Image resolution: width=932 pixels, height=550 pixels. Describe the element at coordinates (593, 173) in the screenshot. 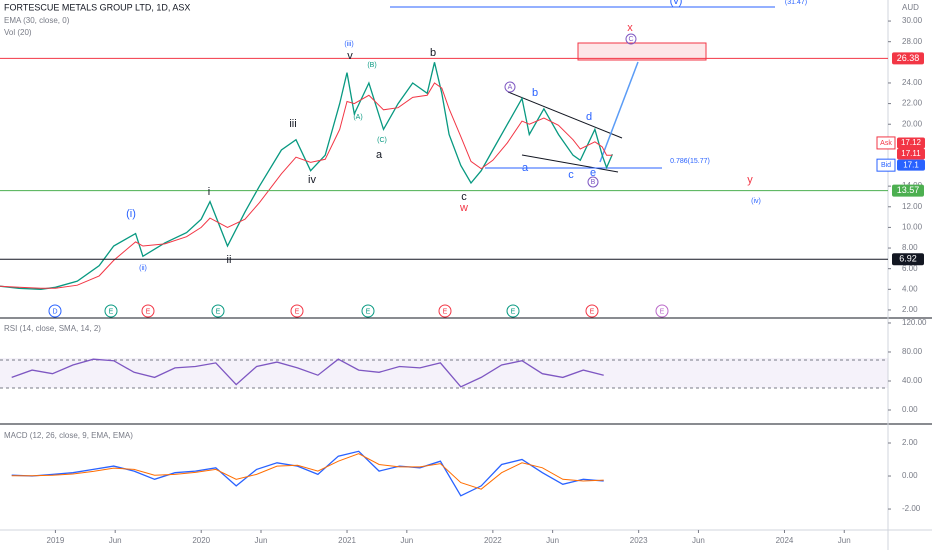

I see `wave-label: e` at that location.